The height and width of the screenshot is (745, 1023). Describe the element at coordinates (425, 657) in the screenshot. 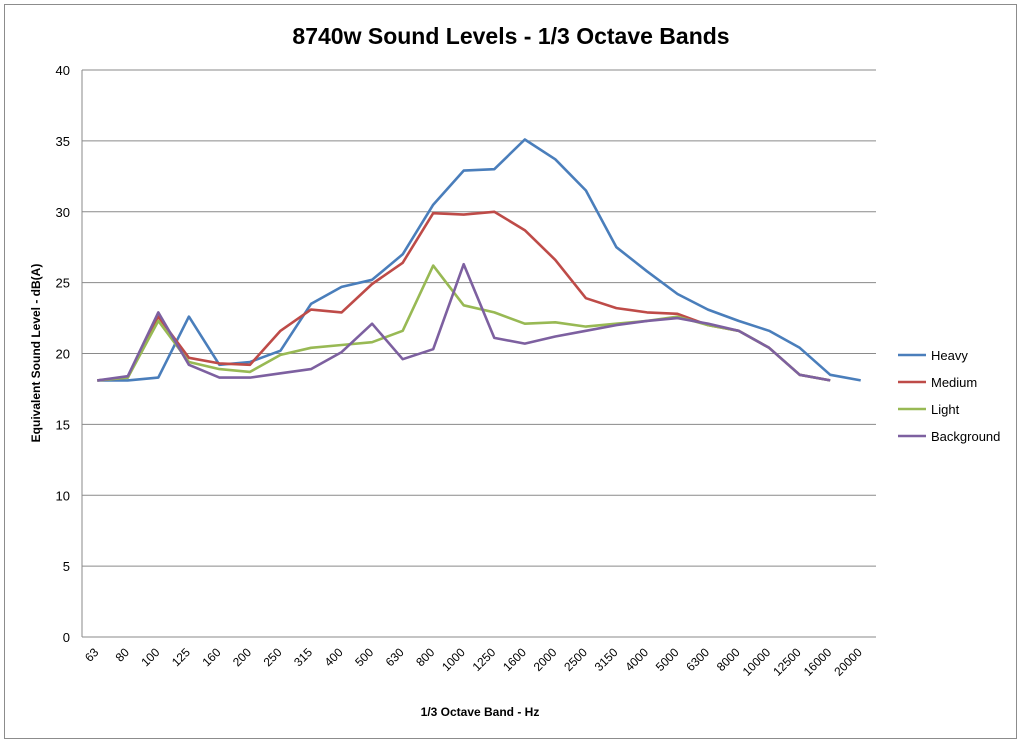

I see `x-tick-label: 800` at that location.